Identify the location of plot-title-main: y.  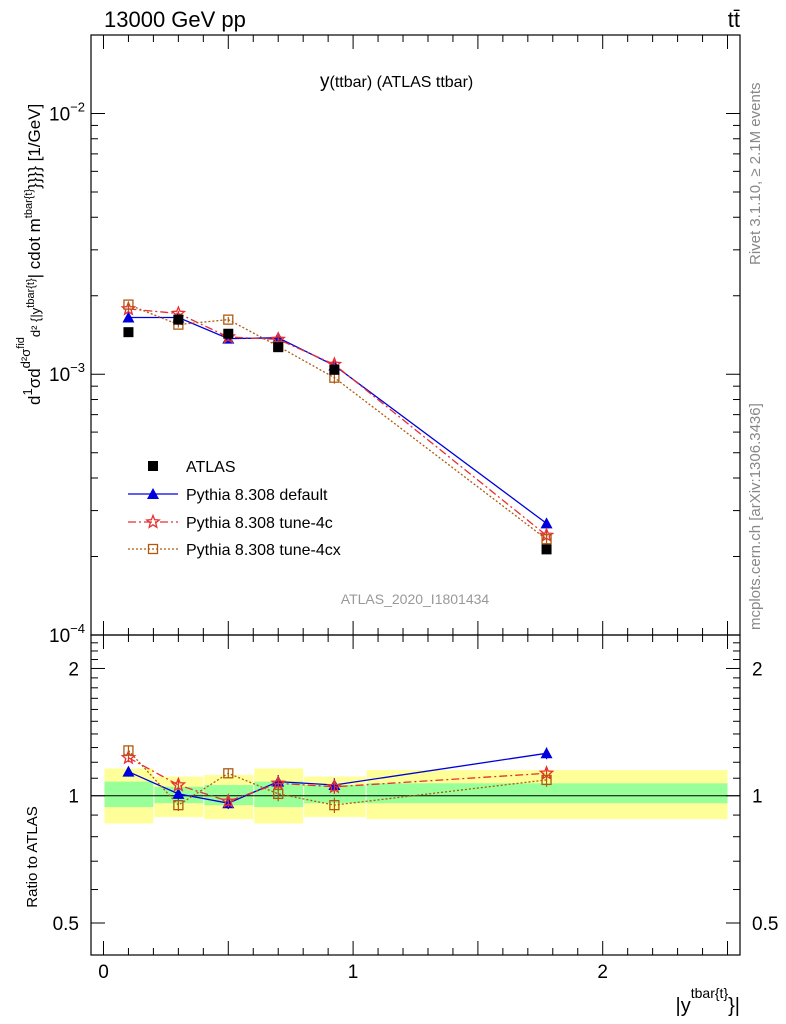
(325, 81).